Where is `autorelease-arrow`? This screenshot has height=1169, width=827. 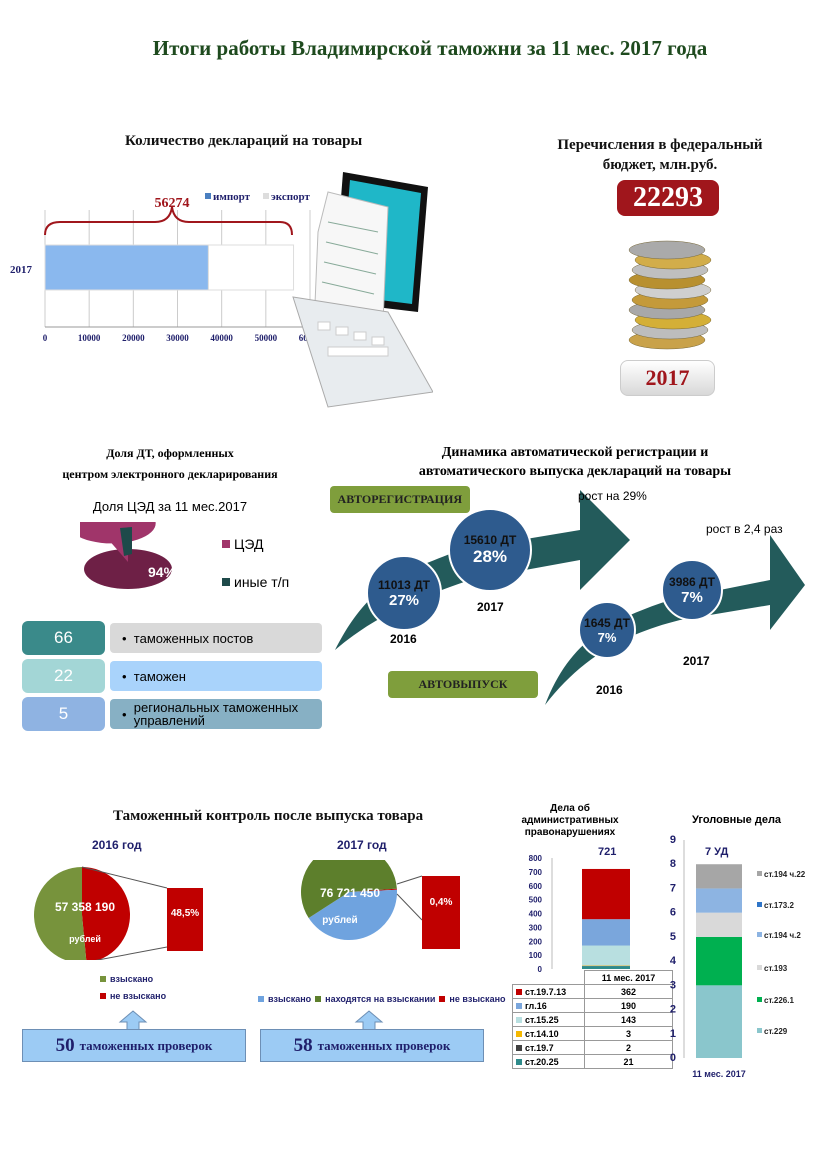 autorelease-arrow is located at coordinates (675, 620).